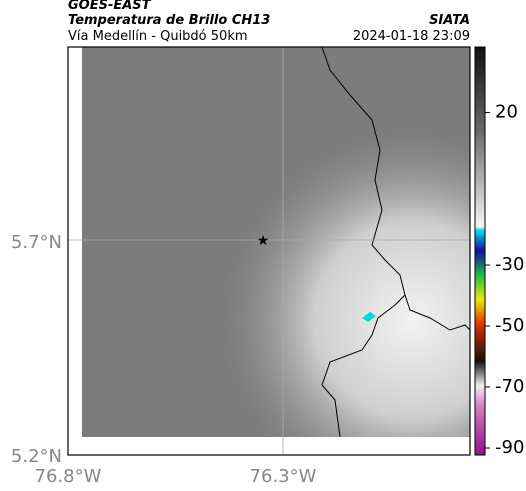  Describe the element at coordinates (110, 6) in the screenshot. I see `source: GOES-EAST` at that location.